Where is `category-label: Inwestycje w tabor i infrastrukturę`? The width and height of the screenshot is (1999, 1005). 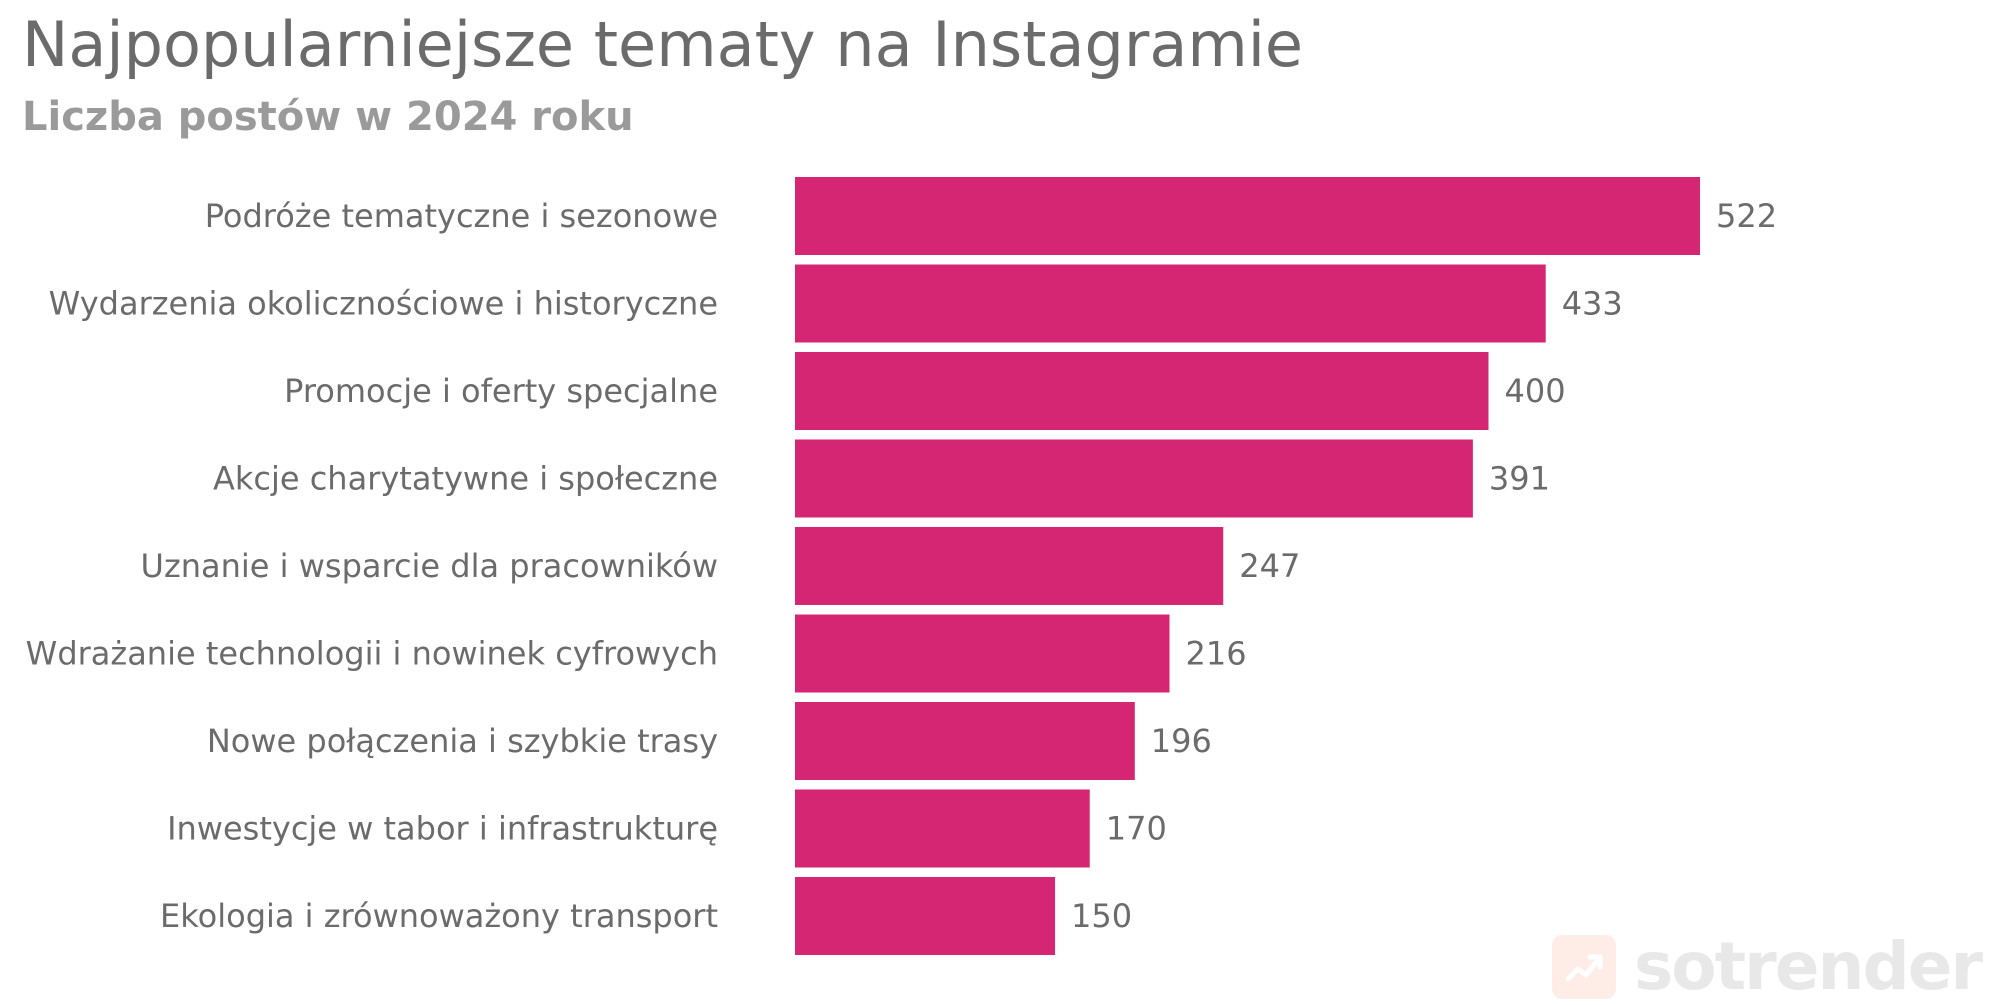
category-label: Inwestycje w tabor i infrastrukturę is located at coordinates (442, 829).